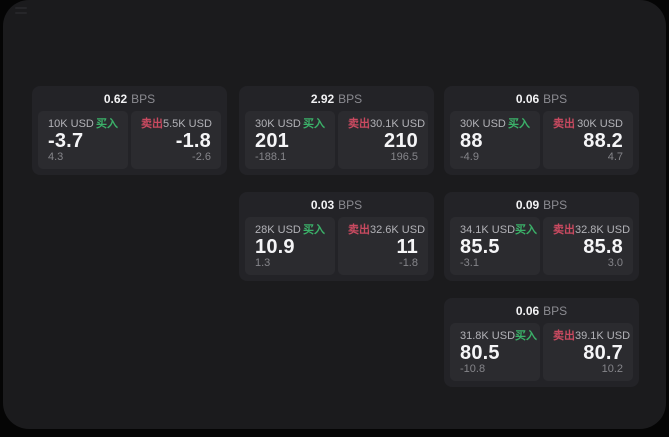  What do you see at coordinates (469, 157) in the screenshot?
I see `buy-delta: -4.9` at bounding box center [469, 157].